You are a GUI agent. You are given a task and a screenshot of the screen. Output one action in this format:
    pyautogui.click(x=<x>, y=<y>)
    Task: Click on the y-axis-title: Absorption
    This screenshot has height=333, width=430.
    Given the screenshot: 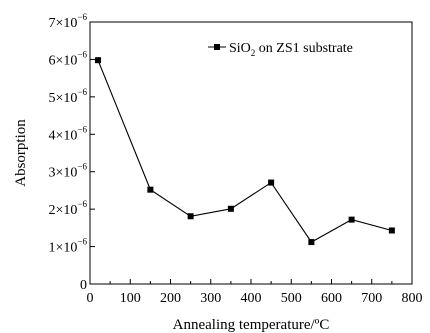 What is the action you would take?
    pyautogui.click(x=21, y=153)
    